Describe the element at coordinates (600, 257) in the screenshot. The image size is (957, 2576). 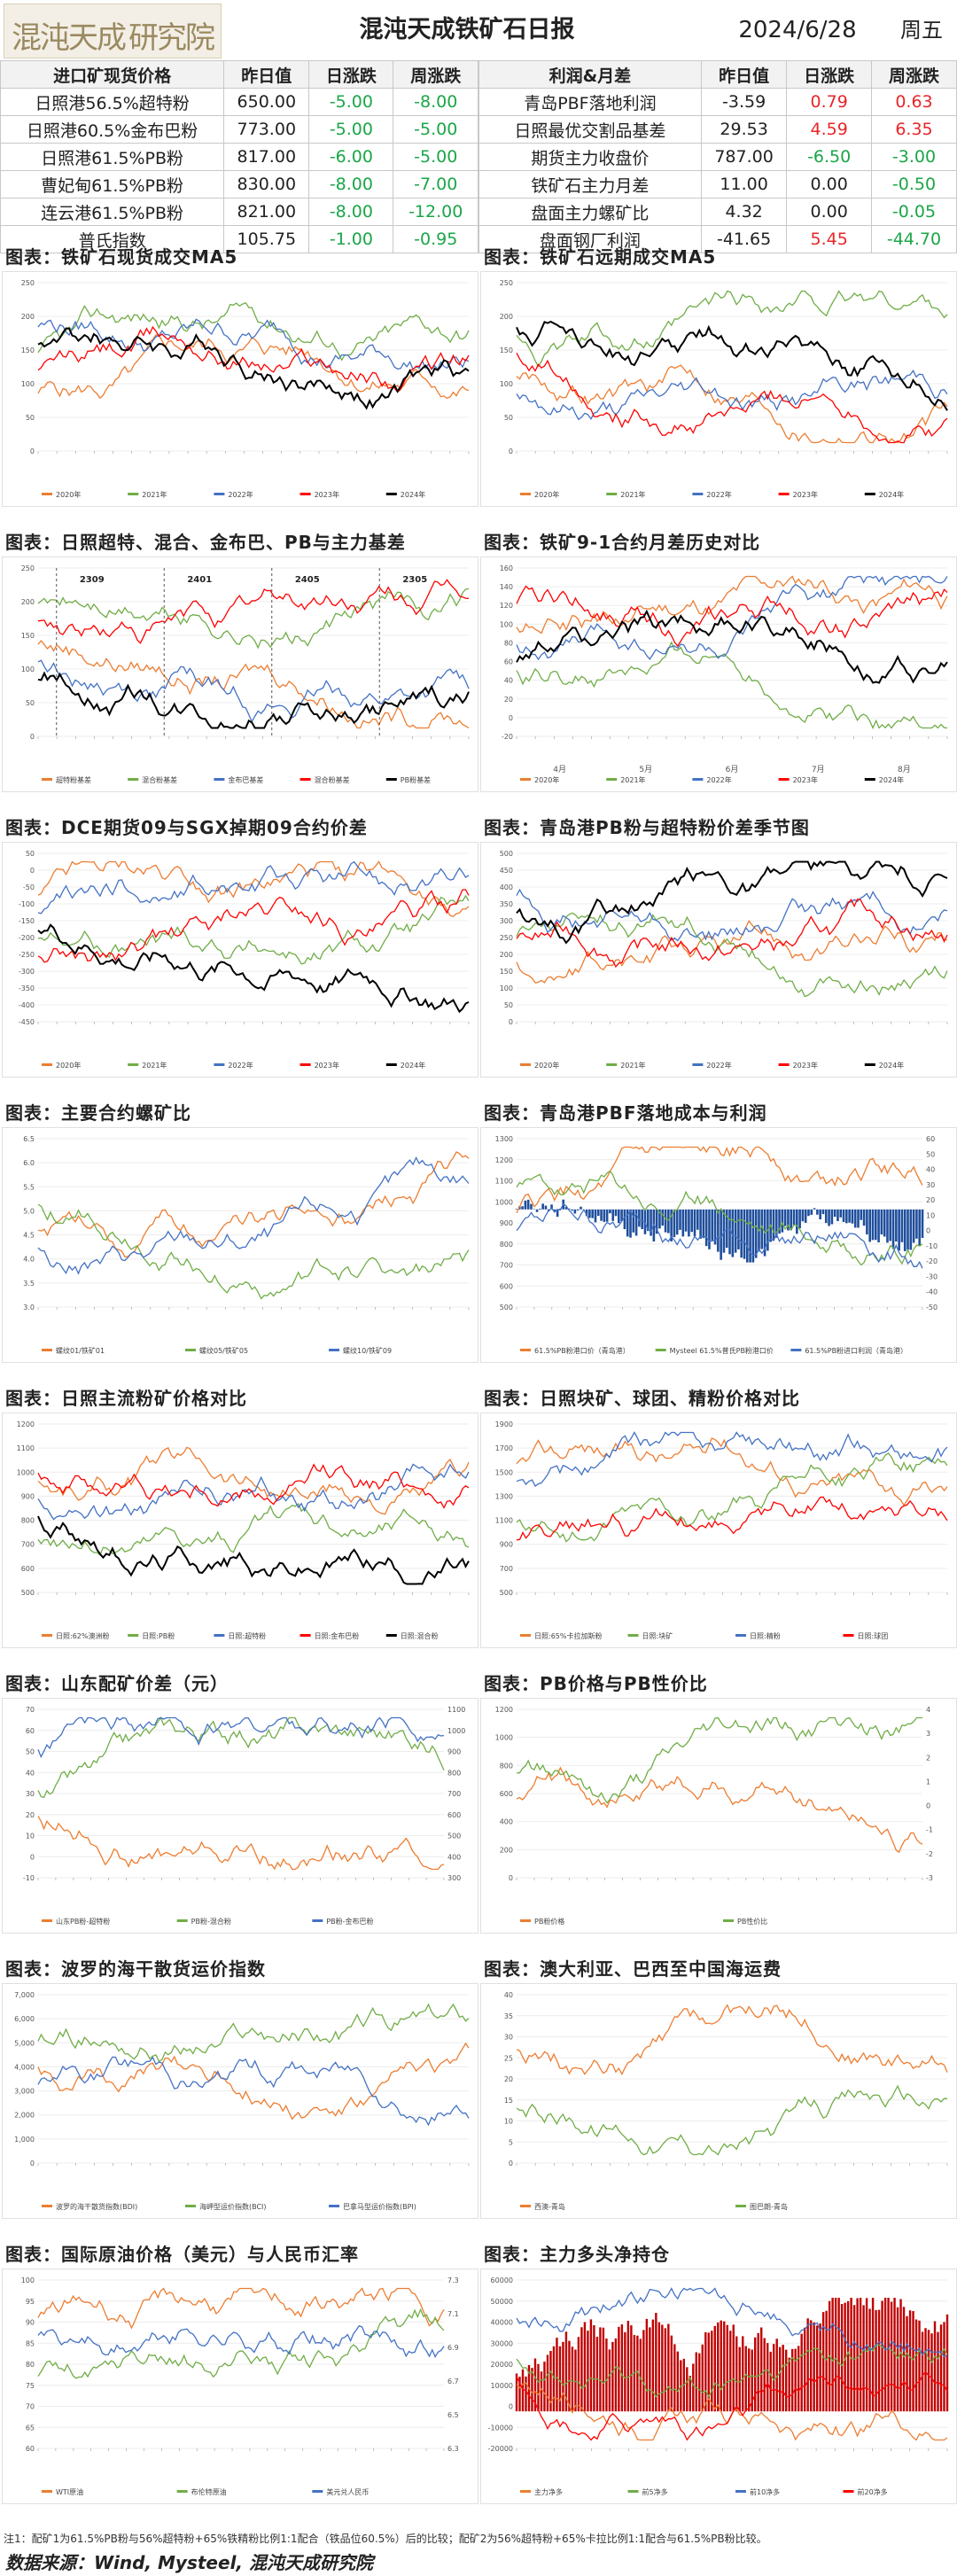
I see `chart-title: 图表：铁矿石远期成交MA5` at that location.